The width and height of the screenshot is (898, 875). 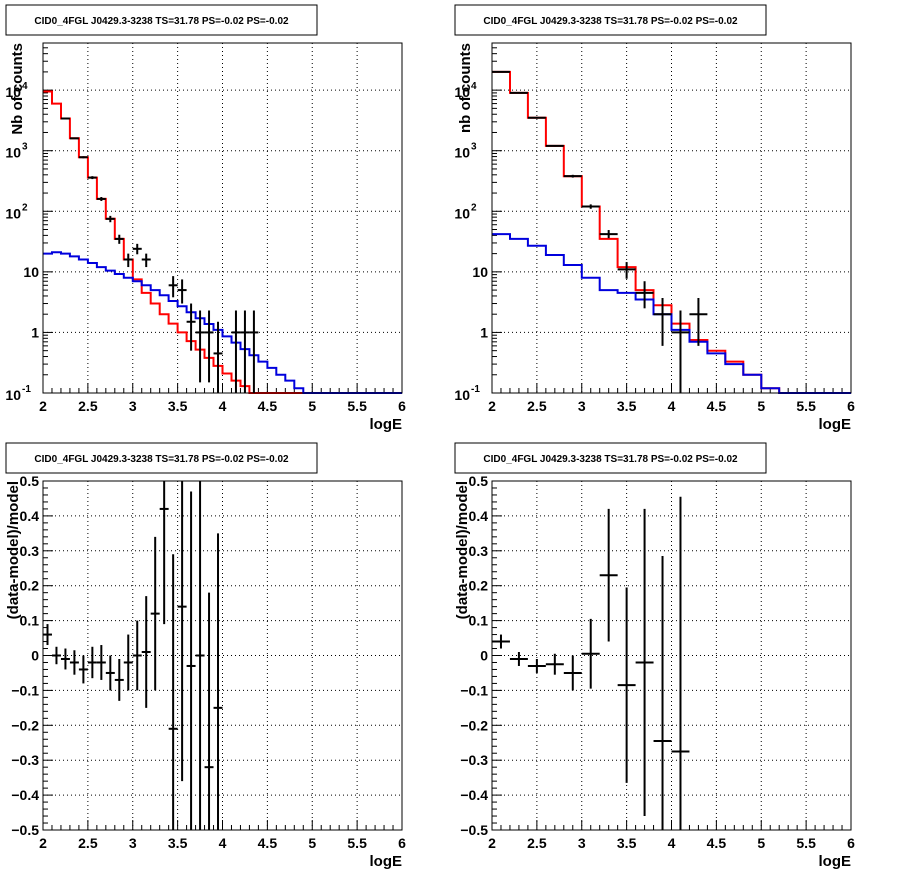 What do you see at coordinates (474, 760) in the screenshot?
I see `y-tick-label: −0.3` at bounding box center [474, 760].